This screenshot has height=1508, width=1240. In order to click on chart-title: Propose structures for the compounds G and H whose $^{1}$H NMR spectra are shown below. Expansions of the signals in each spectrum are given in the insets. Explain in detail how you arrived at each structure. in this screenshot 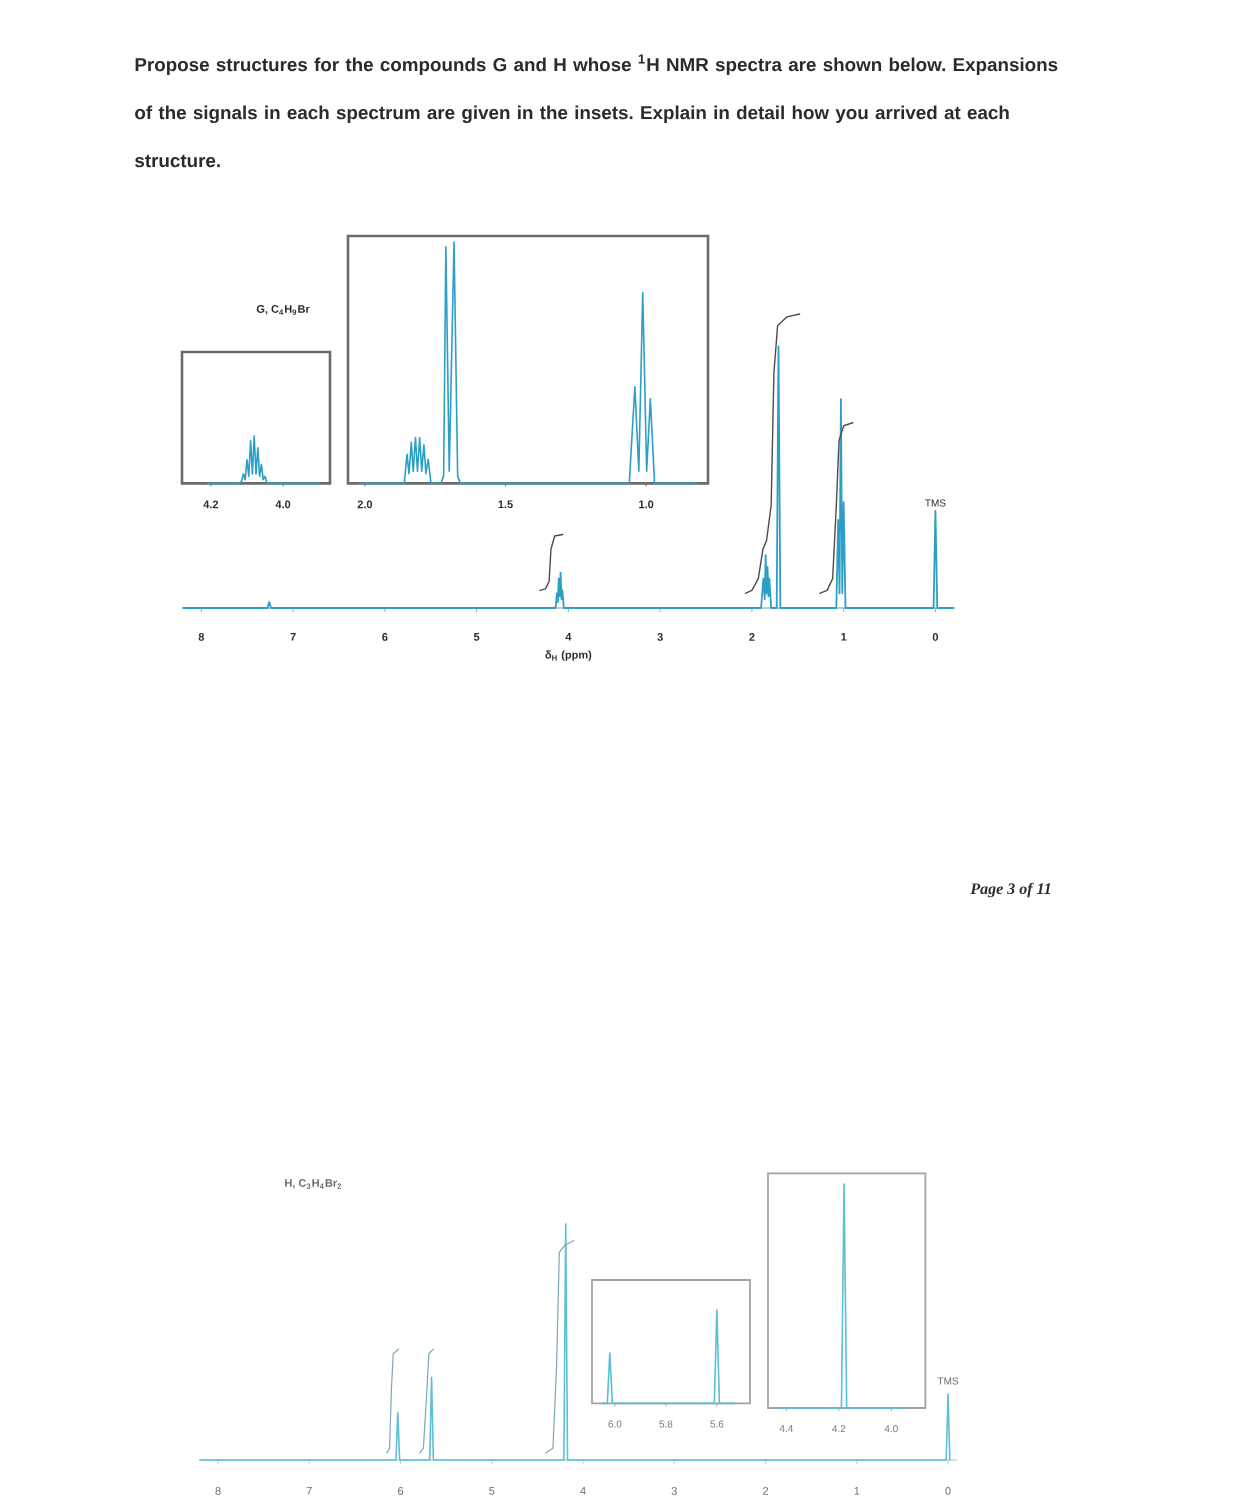, I will do `click(596, 111)`.